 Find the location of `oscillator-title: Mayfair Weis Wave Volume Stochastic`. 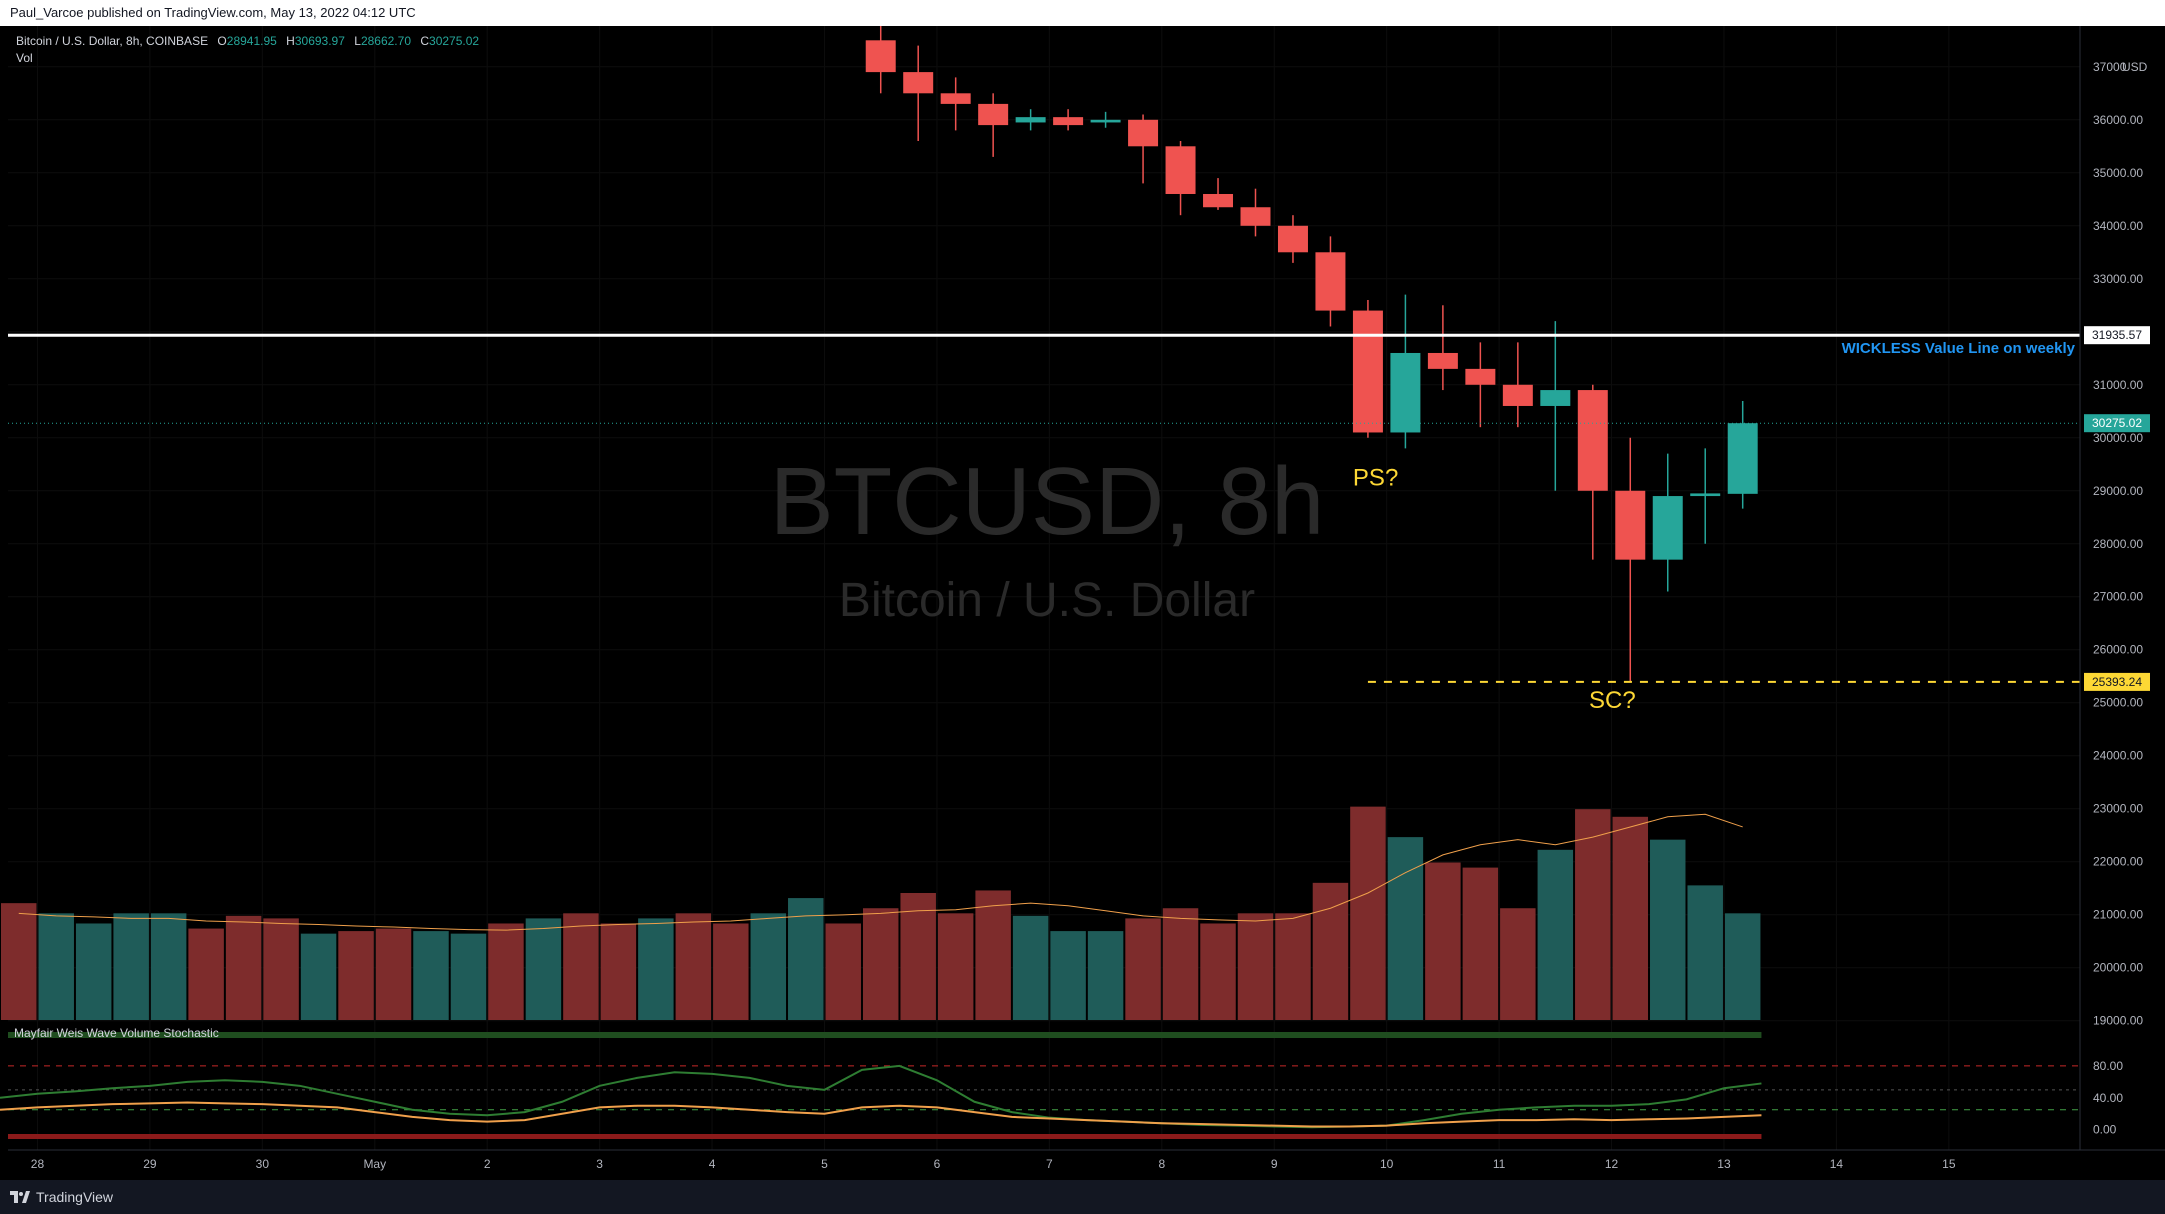

oscillator-title: Mayfair Weis Wave Volume Stochastic is located at coordinates (116, 1033).